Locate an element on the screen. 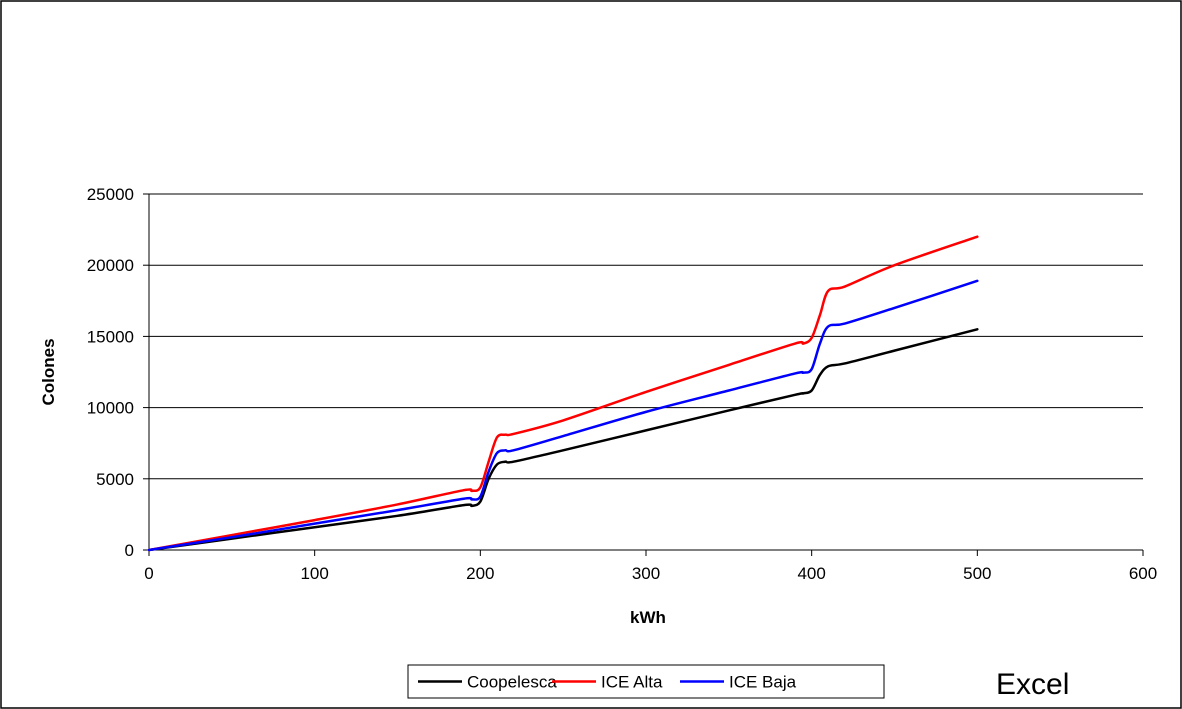 The image size is (1182, 709). y-tick-label: 5000 is located at coordinates (115, 479).